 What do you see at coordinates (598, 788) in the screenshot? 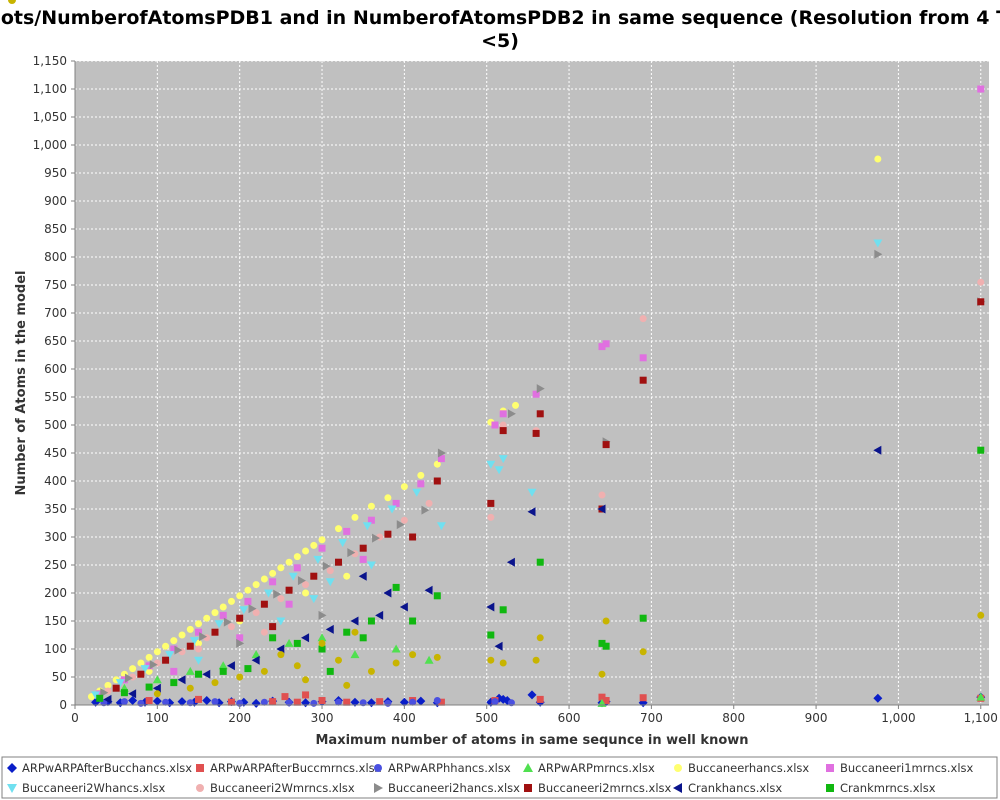
I see `legend-item: Buccaneeri2mrncs.xlsx` at bounding box center [598, 788].